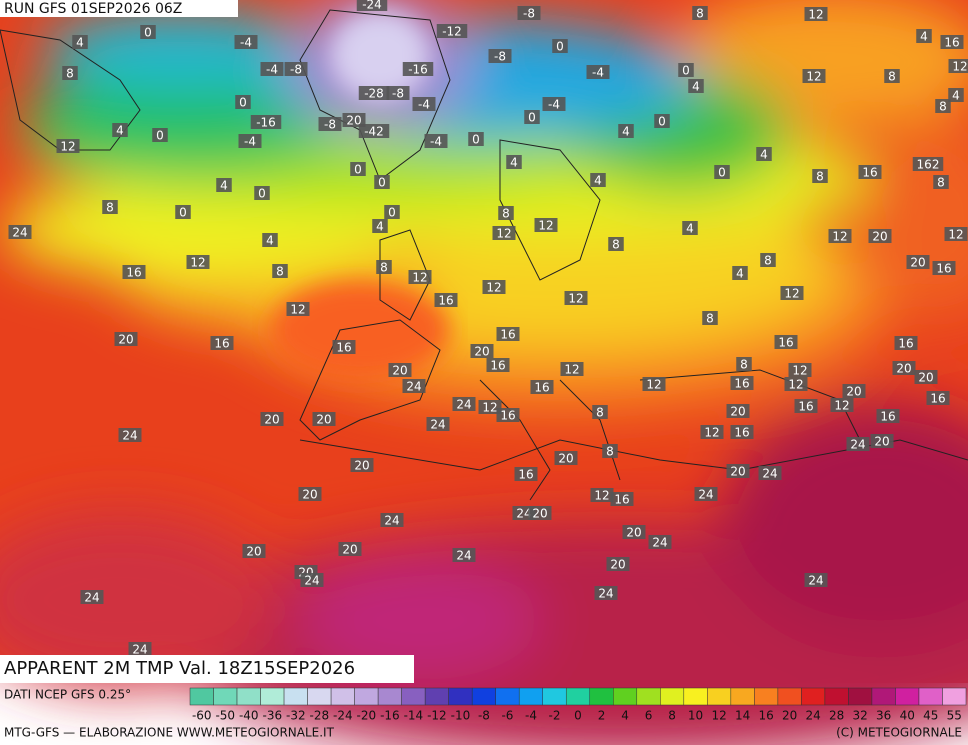  What do you see at coordinates (343, 716) in the screenshot?
I see `legend-label: -24` at bounding box center [343, 716].